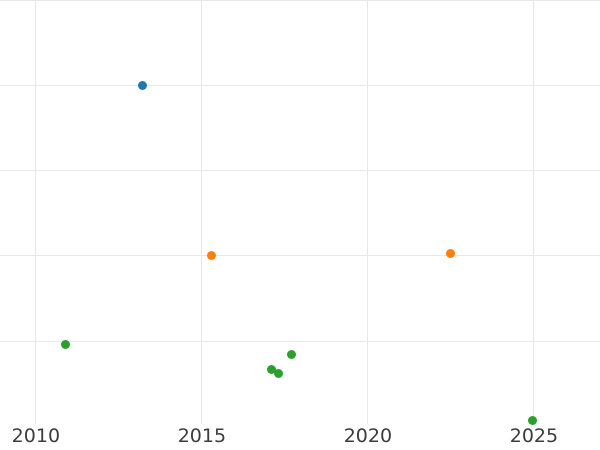  What do you see at coordinates (368, 436) in the screenshot?
I see `x-tick-label: 2020` at bounding box center [368, 436].